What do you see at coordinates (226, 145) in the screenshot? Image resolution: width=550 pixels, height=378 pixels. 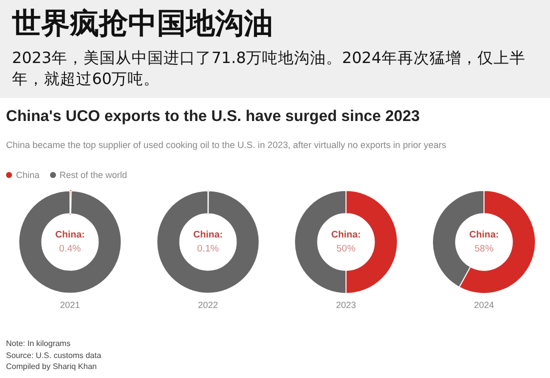 I see `text: China became the top supplier of used cooking oil to the U.S. in 2023, after virtually no exports in prior years` at bounding box center [226, 145].